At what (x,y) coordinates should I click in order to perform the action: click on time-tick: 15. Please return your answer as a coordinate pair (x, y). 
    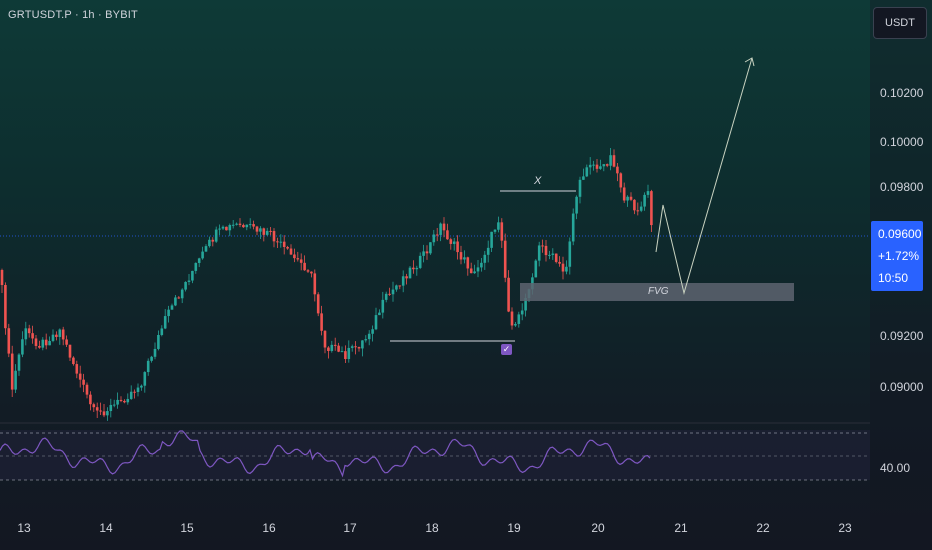
    Looking at the image, I should click on (187, 528).